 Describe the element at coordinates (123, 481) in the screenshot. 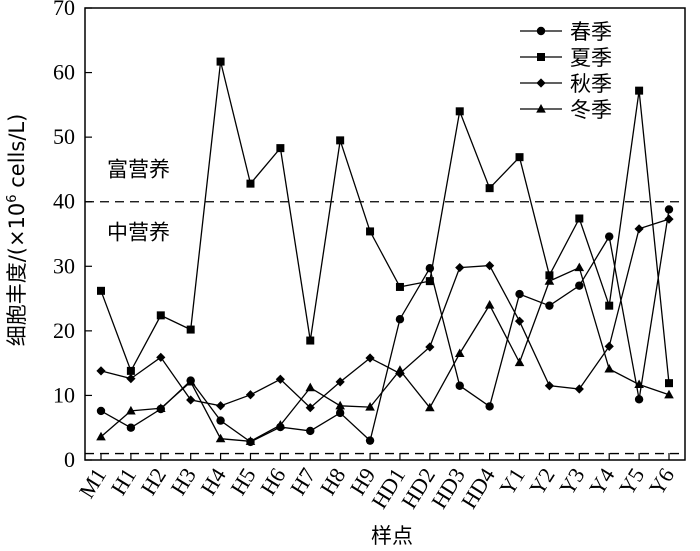

I see `x-tick-label-1: H1` at that location.